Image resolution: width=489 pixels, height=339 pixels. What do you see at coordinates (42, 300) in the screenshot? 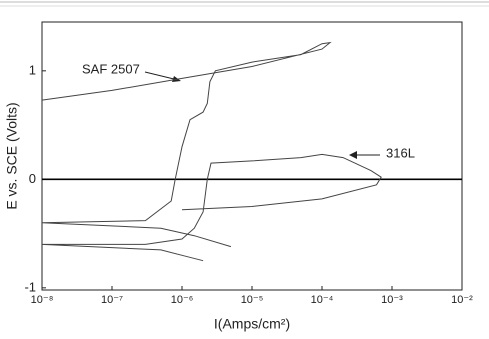
I see `x-tick-label: 10⁻⁸` at bounding box center [42, 300].